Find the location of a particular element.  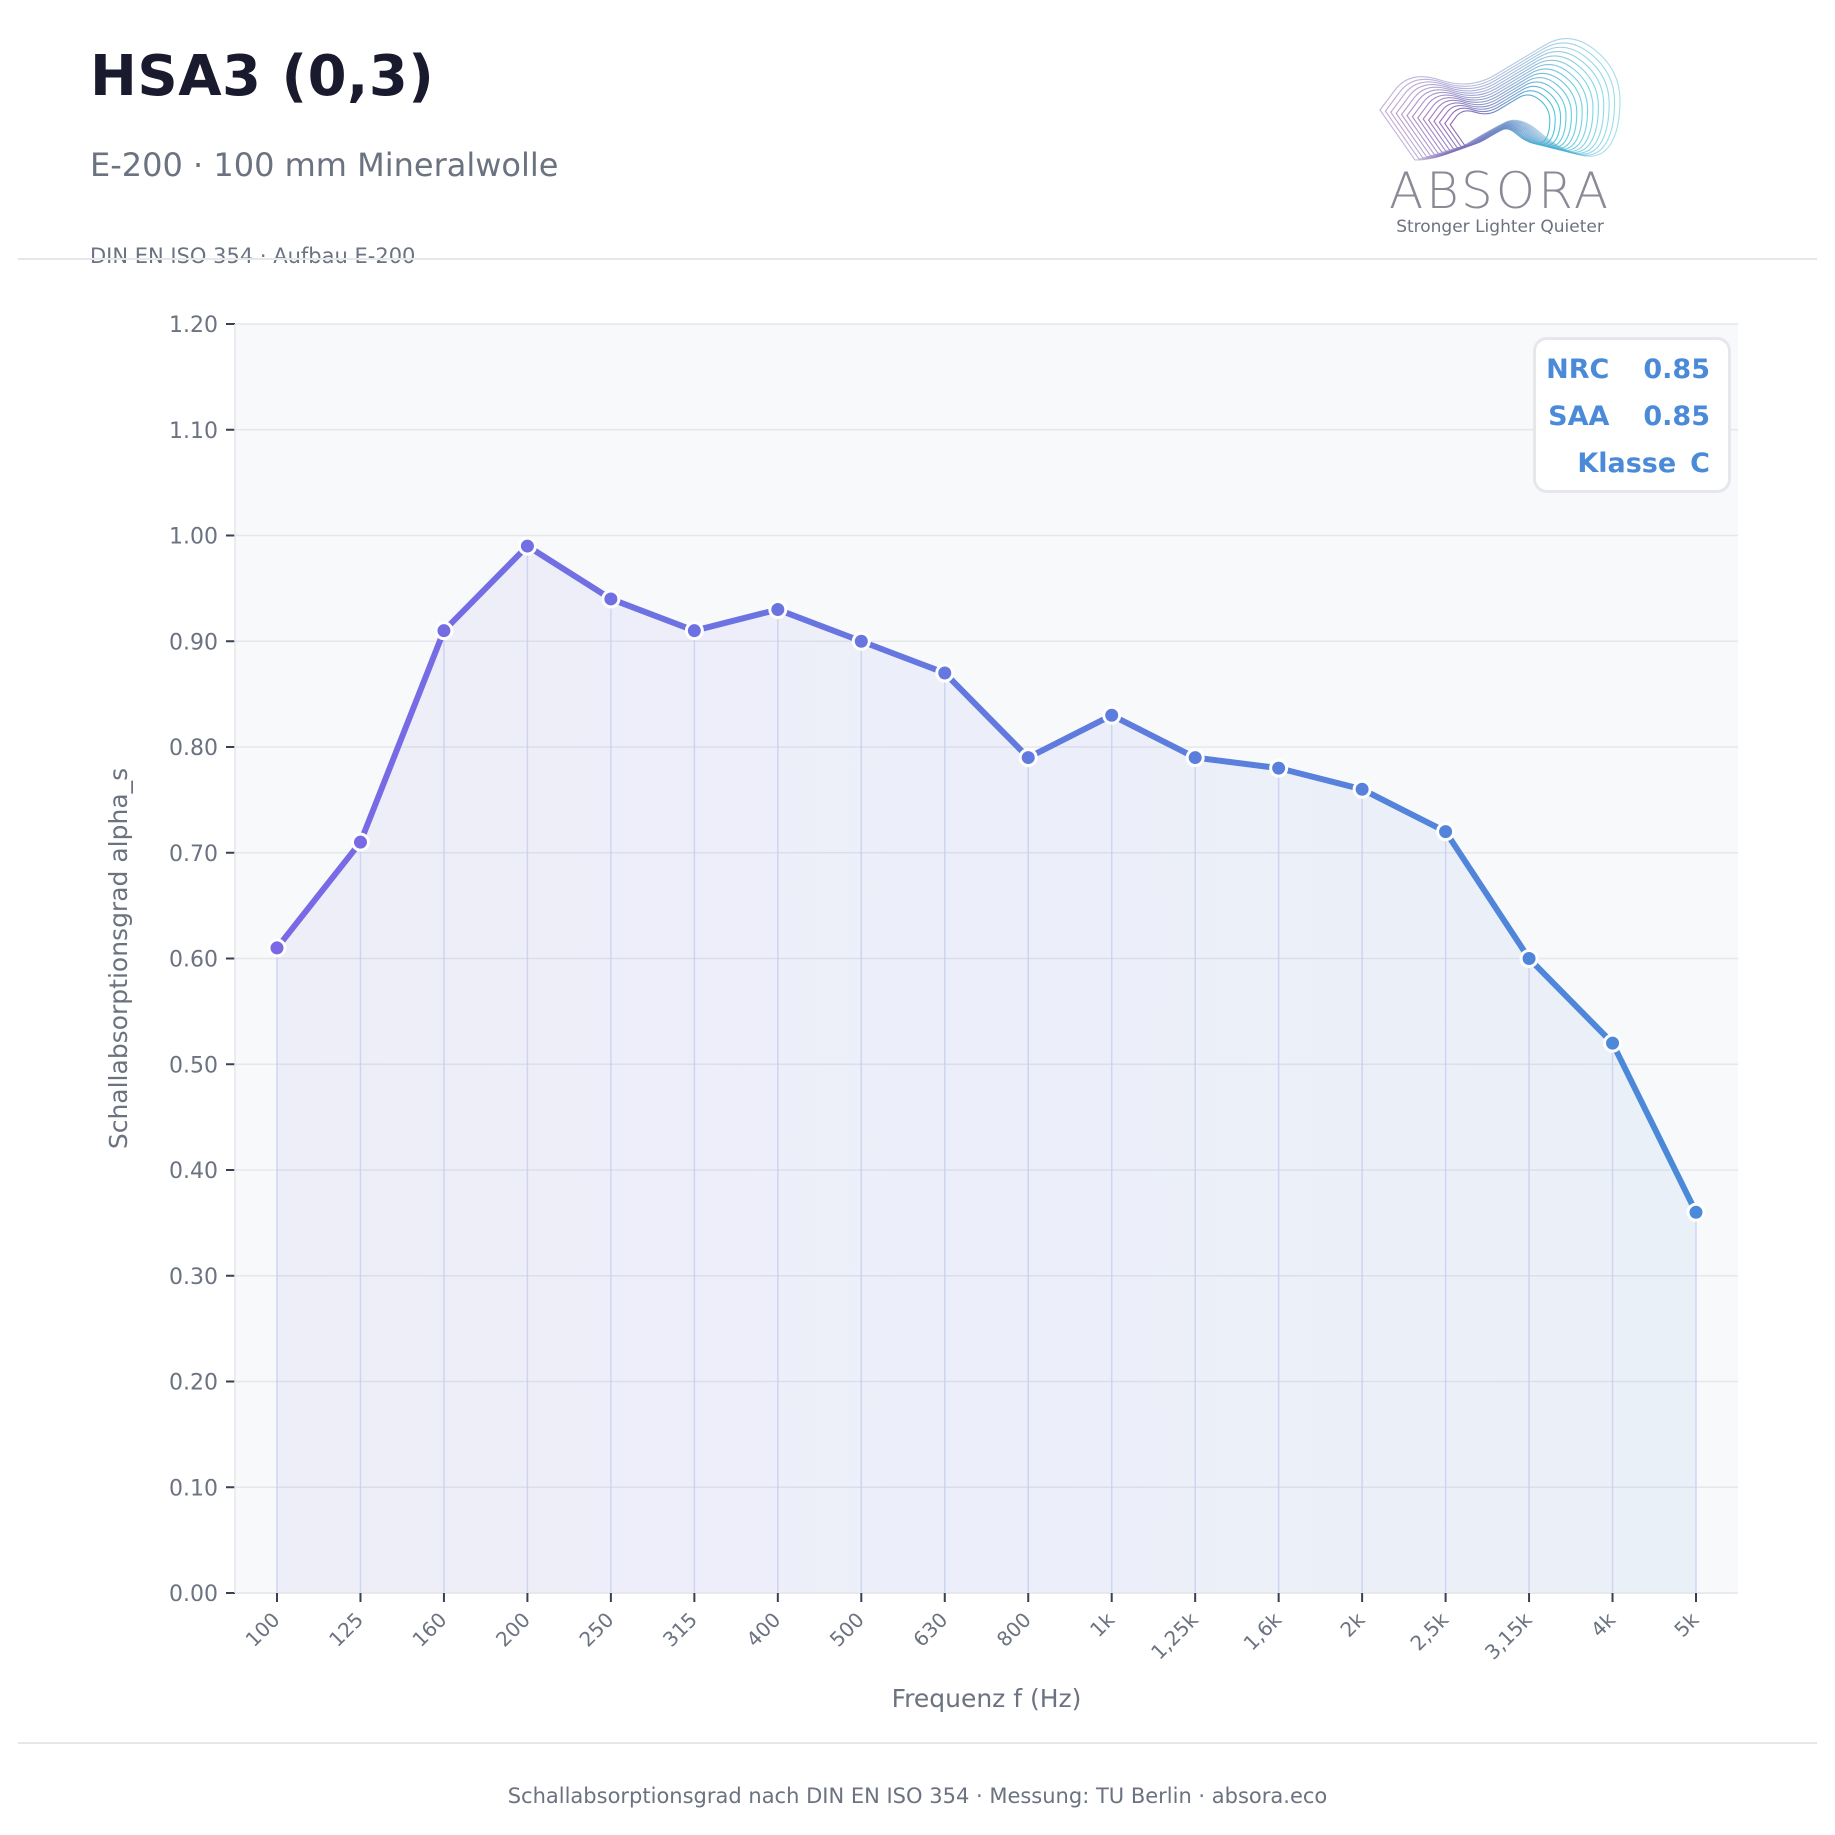

x-tick-label: 500 is located at coordinates (847, 1630).